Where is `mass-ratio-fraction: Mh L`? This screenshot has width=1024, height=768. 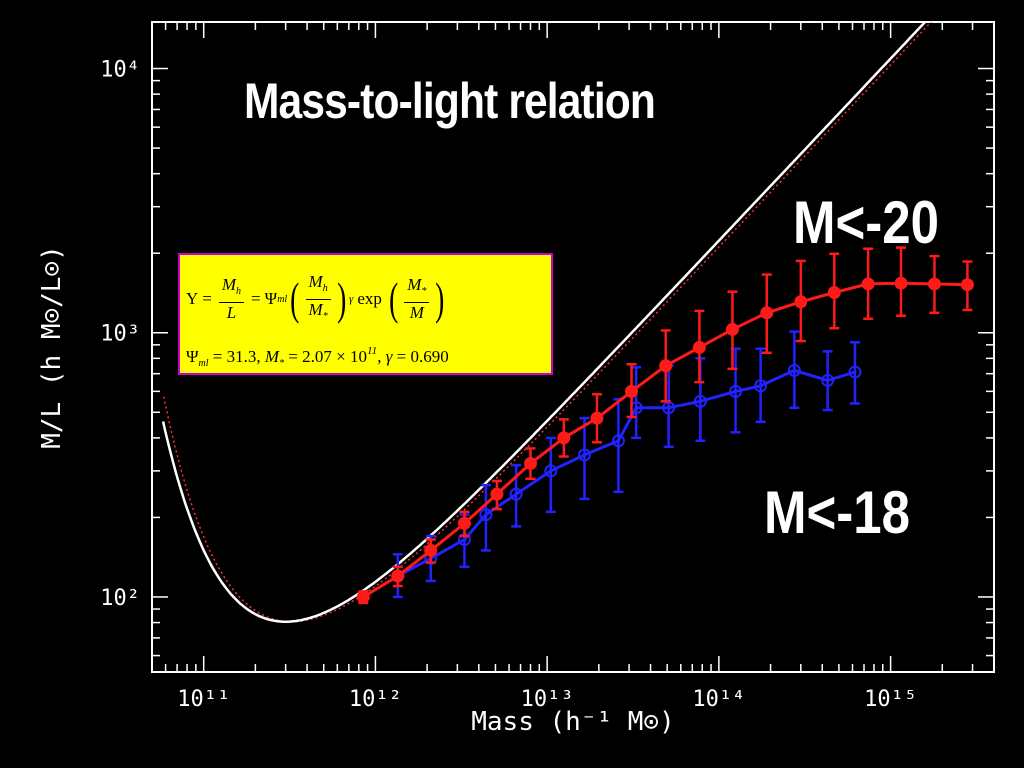 mass-ratio-fraction: Mh L is located at coordinates (231, 299).